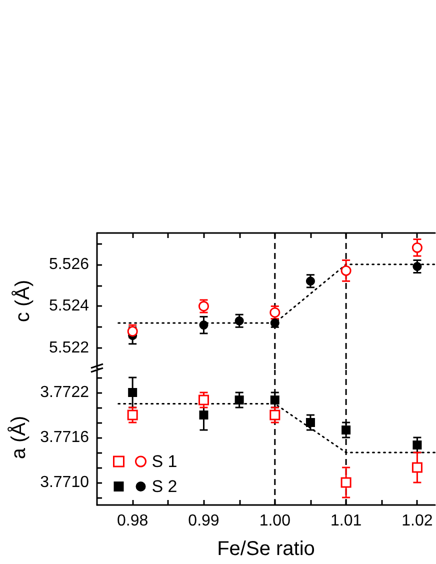 Image resolution: width=436 pixels, height=564 pixels. Describe the element at coordinates (346, 521) in the screenshot. I see `x-tick-label: 1.01` at that location.